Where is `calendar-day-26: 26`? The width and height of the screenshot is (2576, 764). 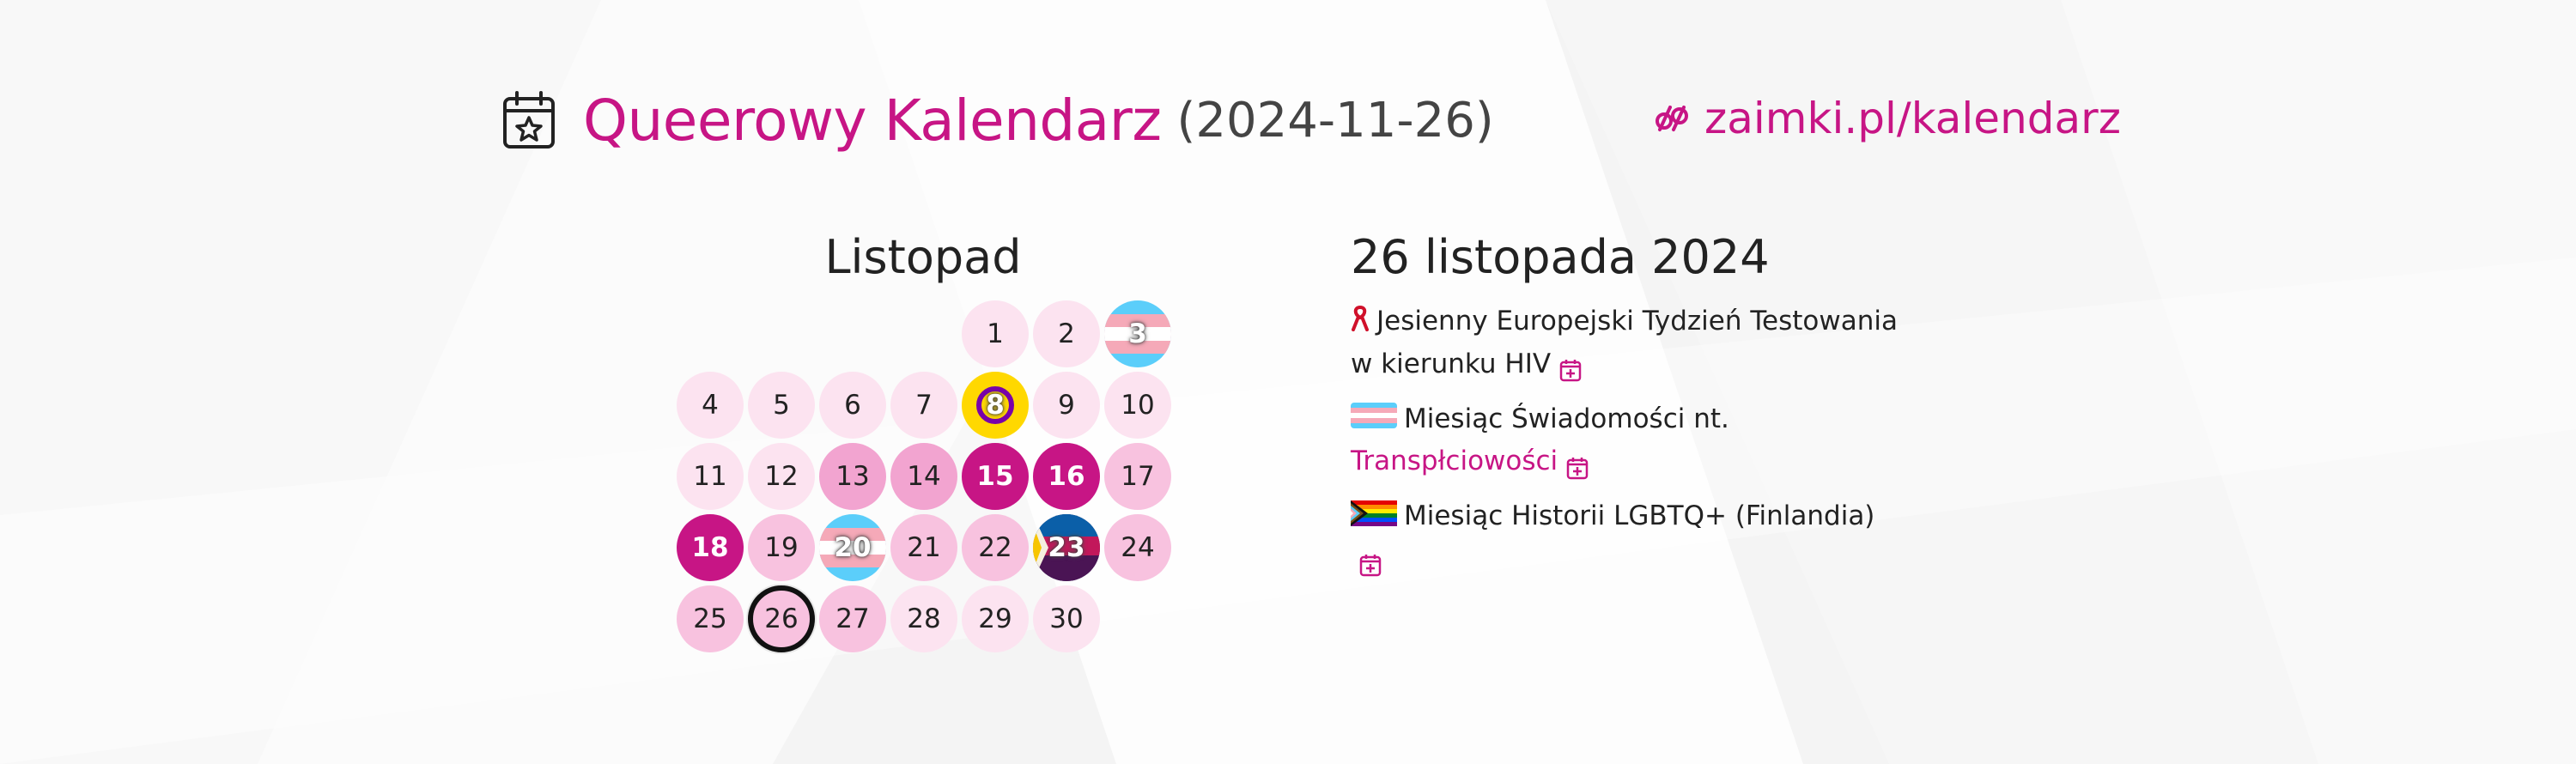
calendar-day-26: 26 is located at coordinates (781, 619).